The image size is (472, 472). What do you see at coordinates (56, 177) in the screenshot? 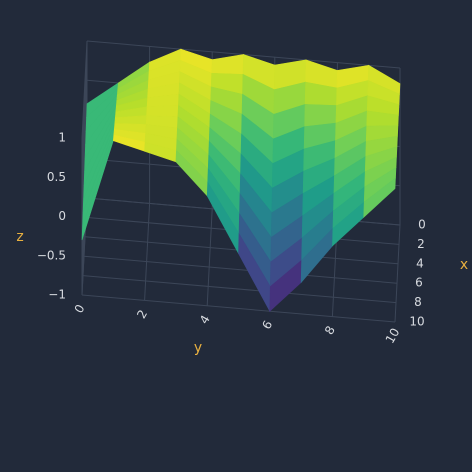
I see `z-tick-label: 0.5` at bounding box center [56, 177].